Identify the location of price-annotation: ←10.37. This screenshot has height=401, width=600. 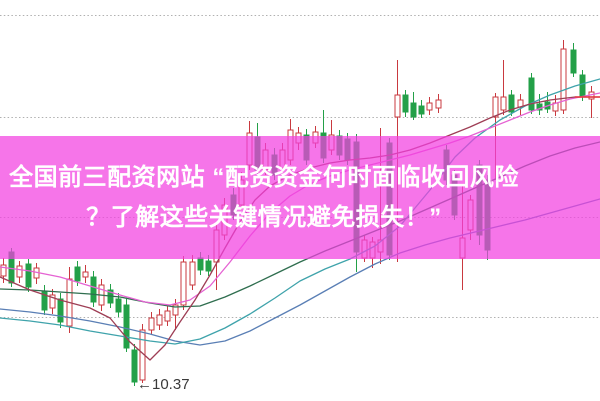
(163, 385).